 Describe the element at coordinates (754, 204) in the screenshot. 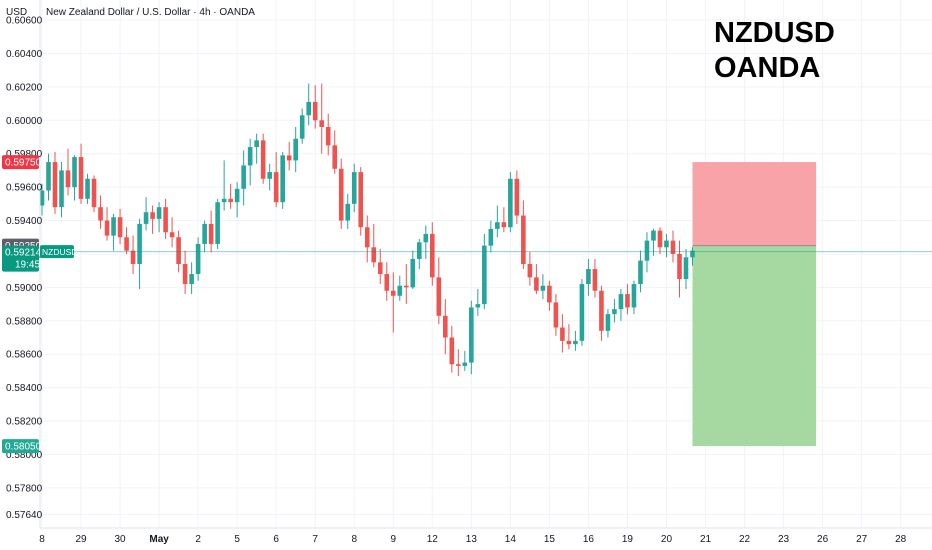

I see `stop-loss-zone` at that location.